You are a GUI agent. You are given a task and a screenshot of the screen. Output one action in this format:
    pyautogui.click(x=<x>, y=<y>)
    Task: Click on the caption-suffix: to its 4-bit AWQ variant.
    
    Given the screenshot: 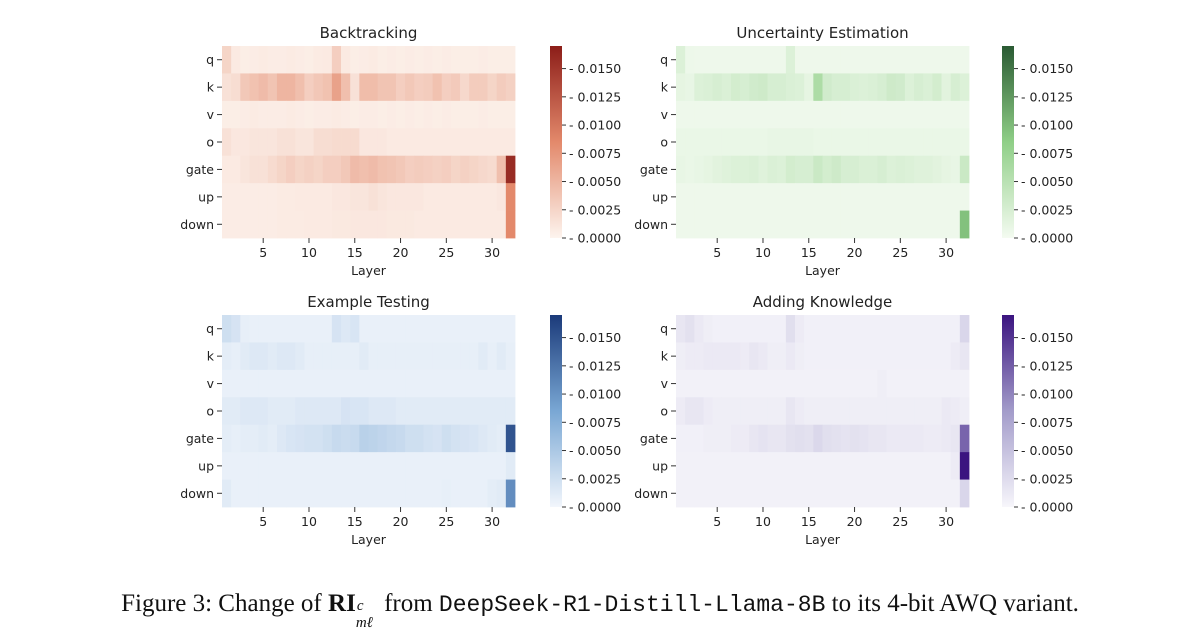 What is the action you would take?
    pyautogui.click(x=955, y=603)
    